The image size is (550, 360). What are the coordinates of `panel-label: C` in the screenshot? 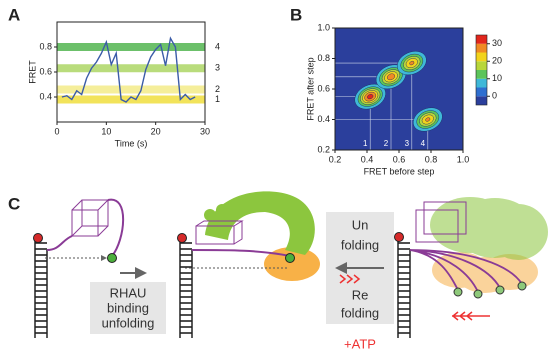 It's located at (14, 203).